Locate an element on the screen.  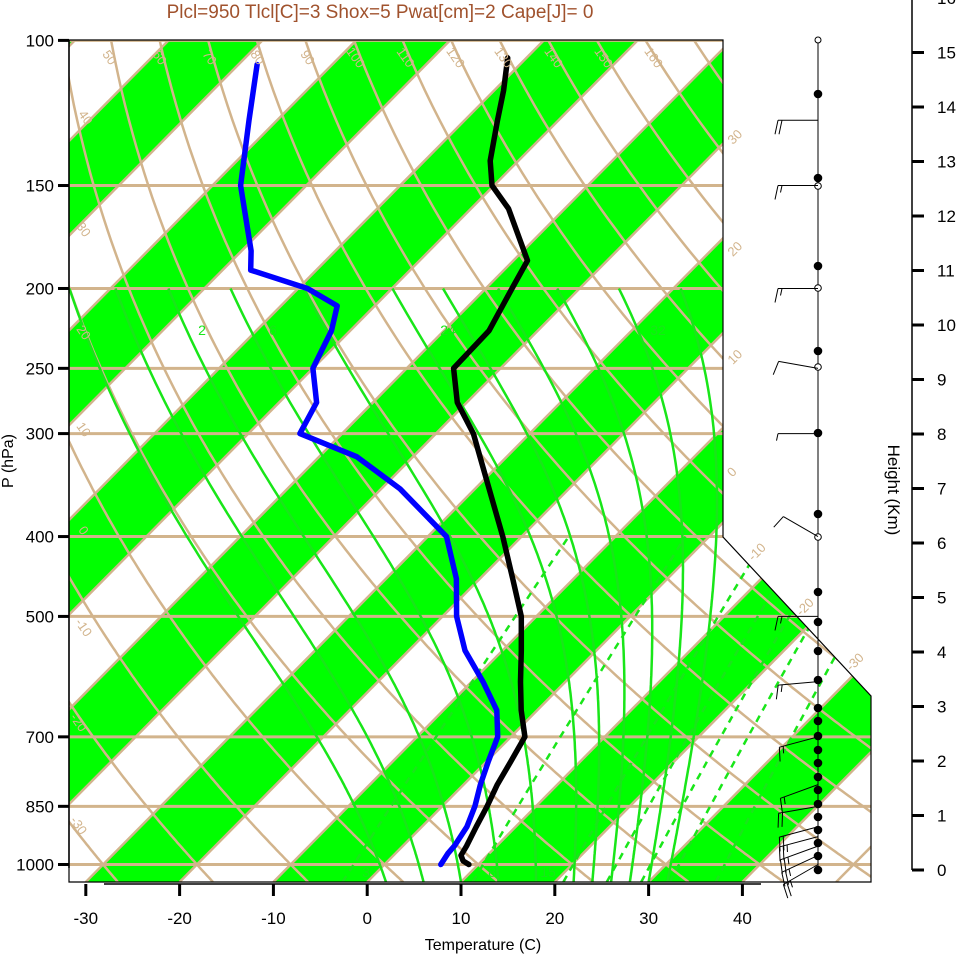
height-tick-label: 7 is located at coordinates (941, 489).